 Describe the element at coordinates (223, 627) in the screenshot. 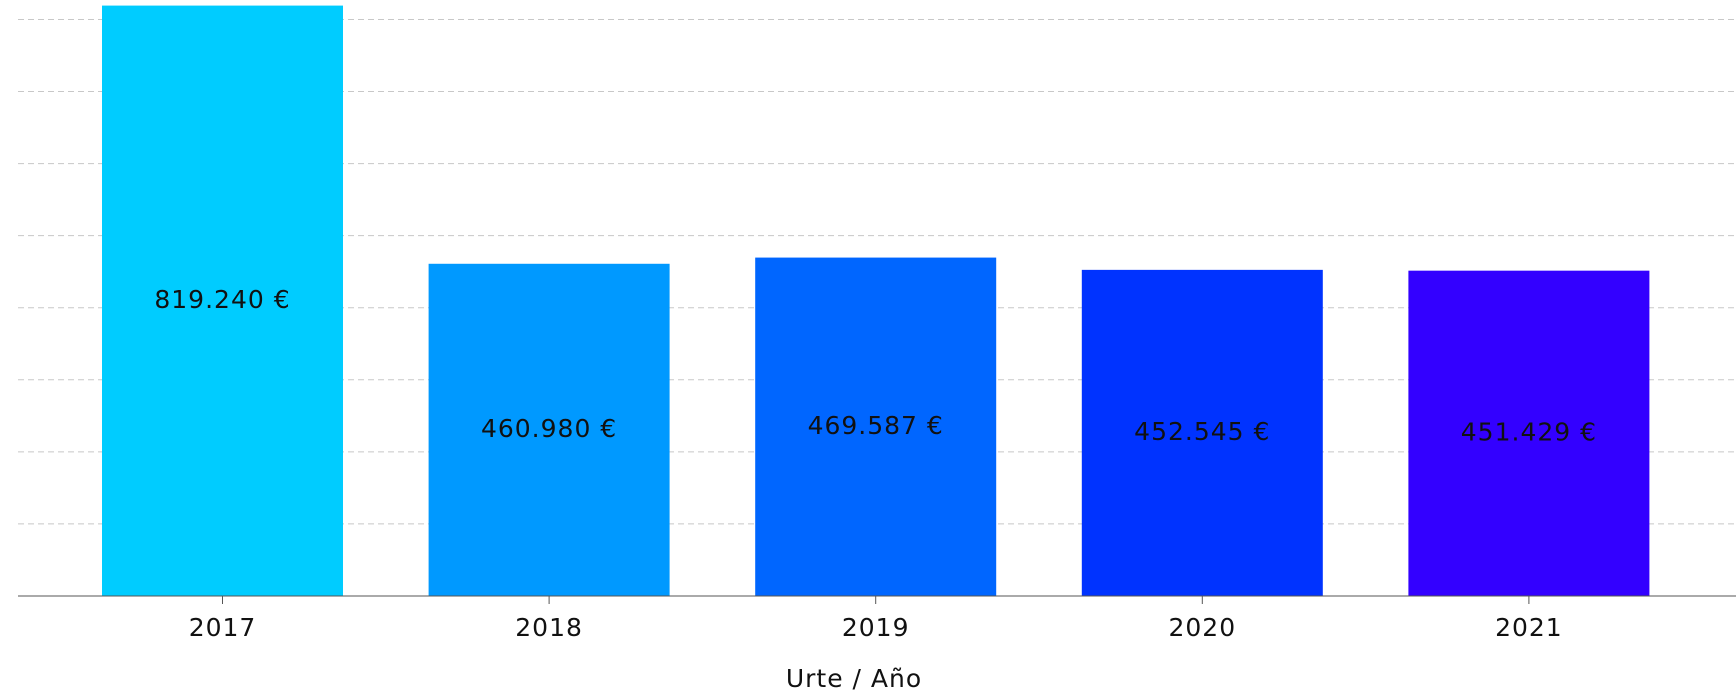

I see `x-tick-label: 2017` at that location.